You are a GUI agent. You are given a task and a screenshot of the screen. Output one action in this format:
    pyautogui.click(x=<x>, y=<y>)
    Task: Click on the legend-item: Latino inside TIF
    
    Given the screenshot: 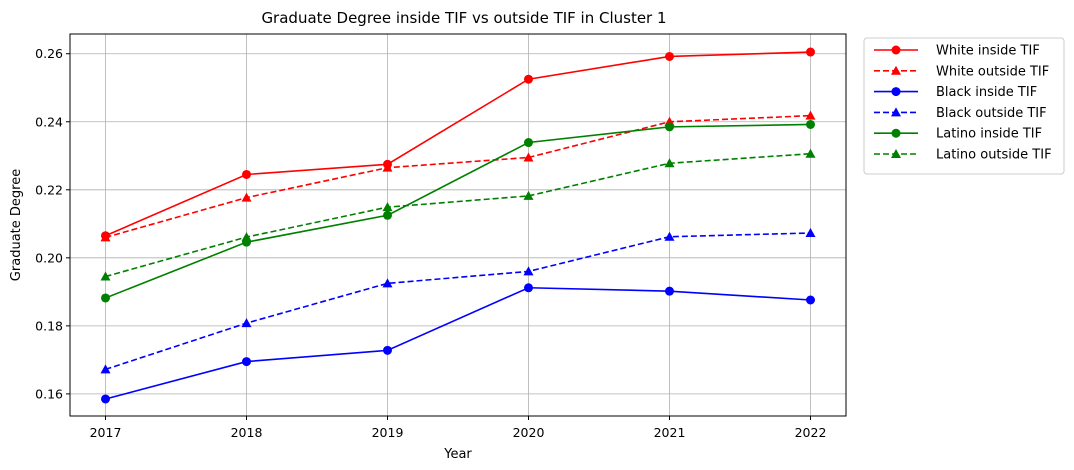 What is the action you would take?
    pyautogui.click(x=958, y=134)
    